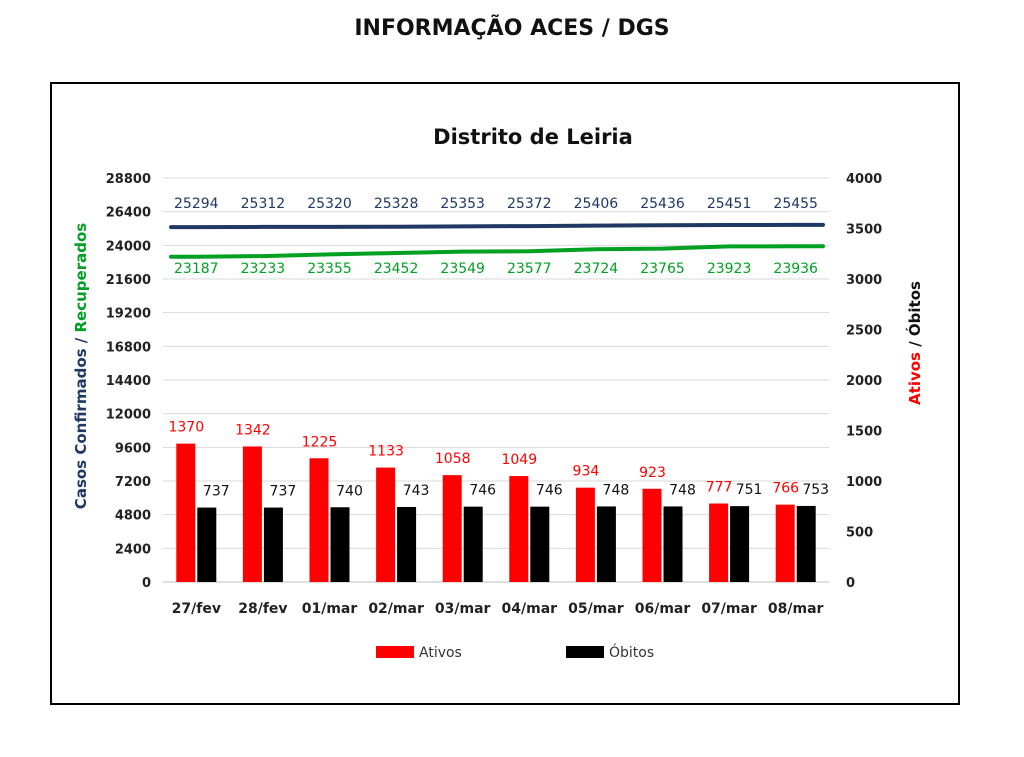 This screenshot has height=757, width=1024. I want to click on data-label-obitos: 751, so click(749, 490).